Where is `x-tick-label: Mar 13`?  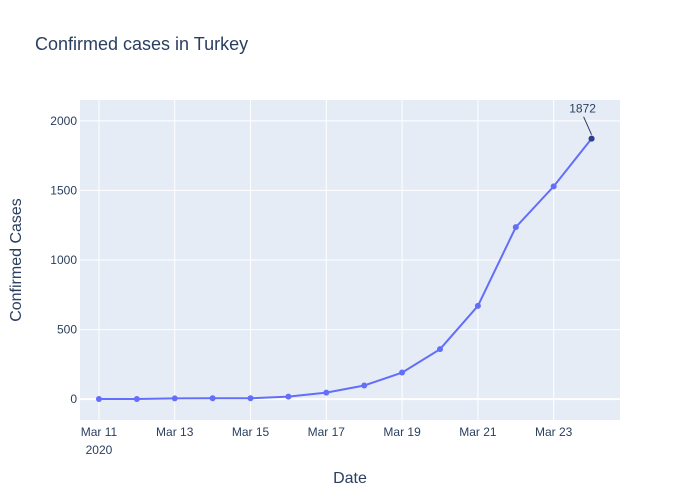 x-tick-label: Mar 13 is located at coordinates (175, 432).